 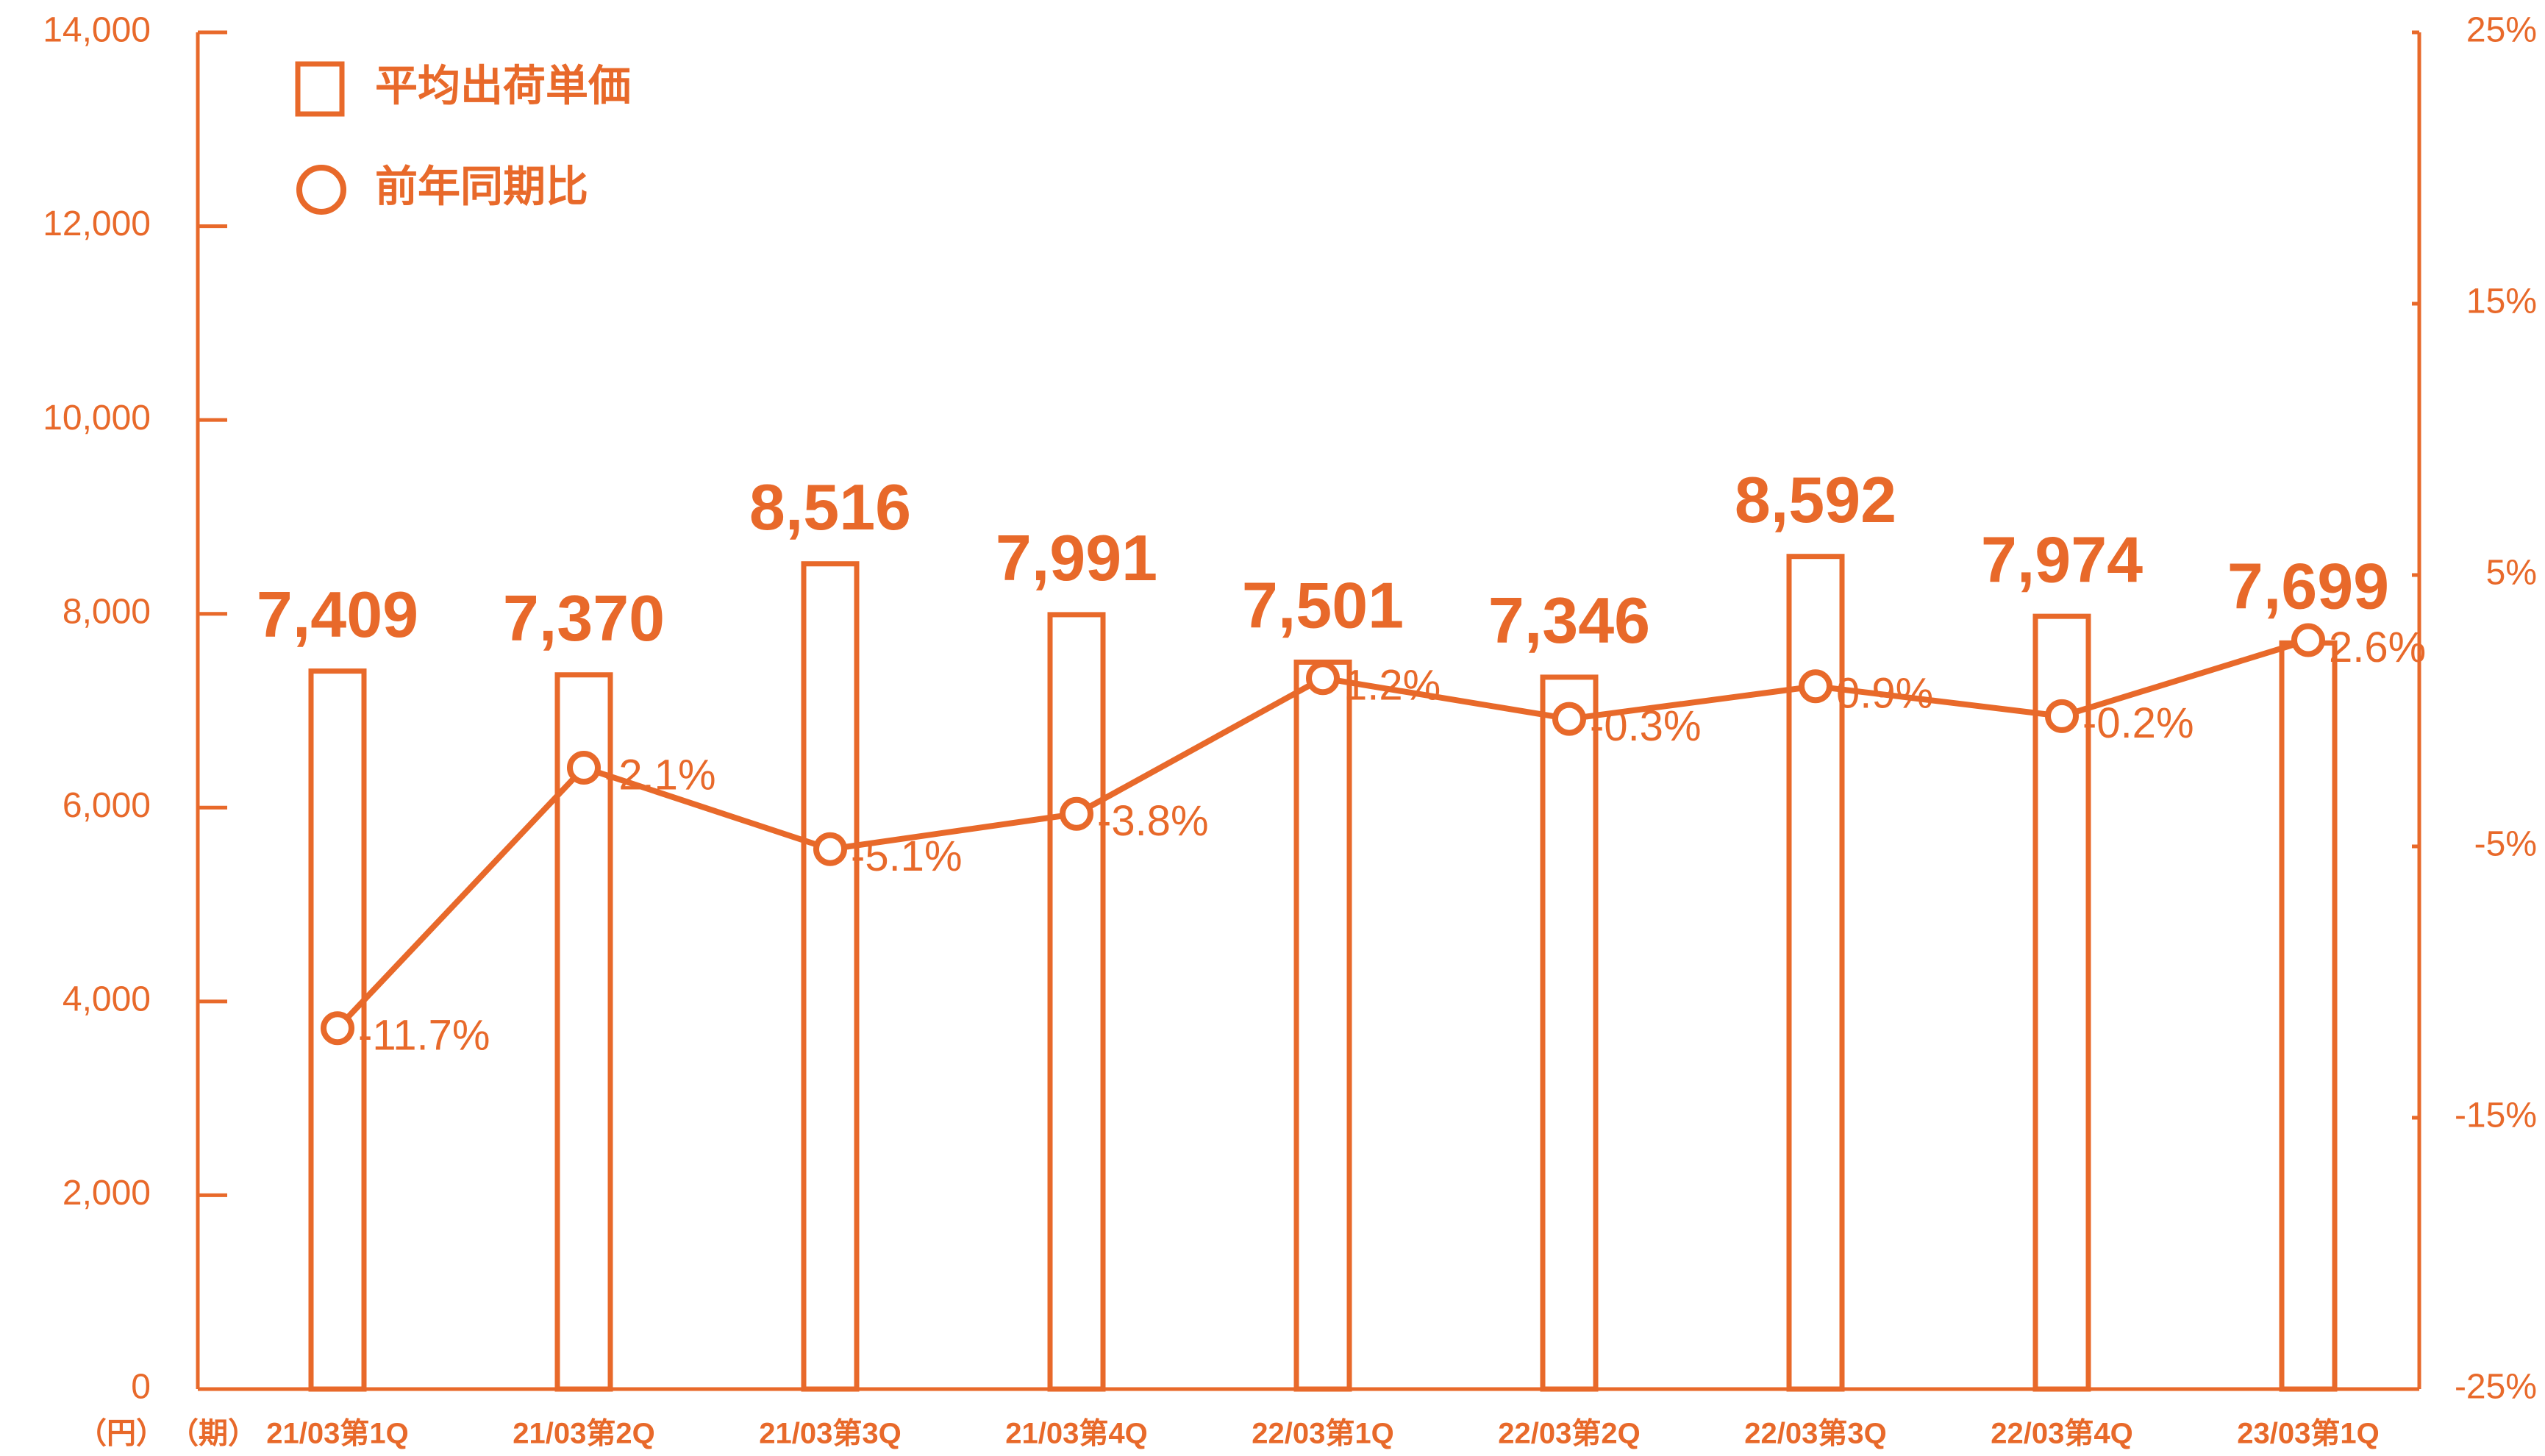 I want to click on x-tick-label: 21/03第2Q, so click(x=583, y=1434).